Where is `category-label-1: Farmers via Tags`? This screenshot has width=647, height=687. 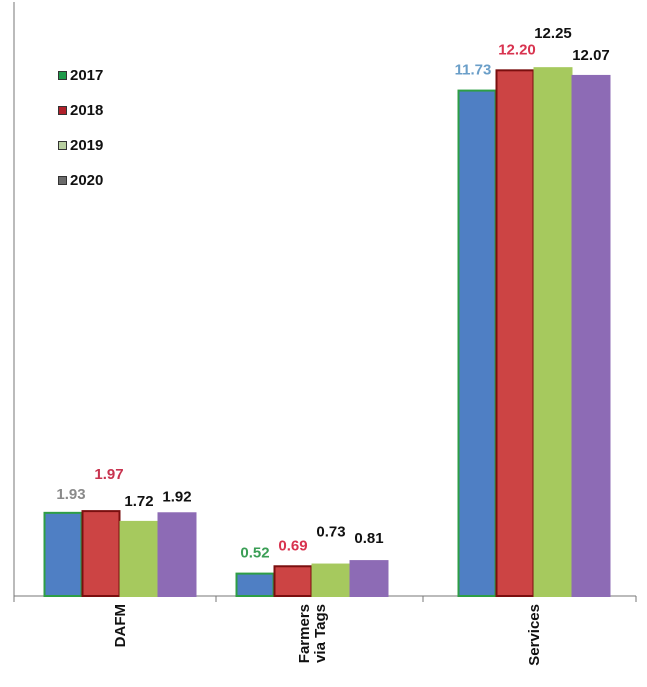
category-label-1: Farmers via Tags is located at coordinates (312, 633).